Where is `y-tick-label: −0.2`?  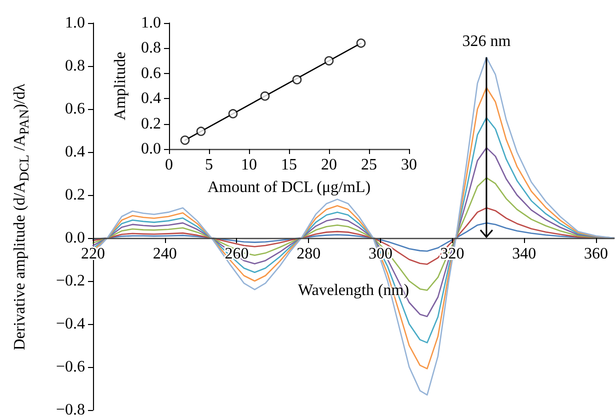
y-tick-label: −0.2 is located at coordinates (70, 281).